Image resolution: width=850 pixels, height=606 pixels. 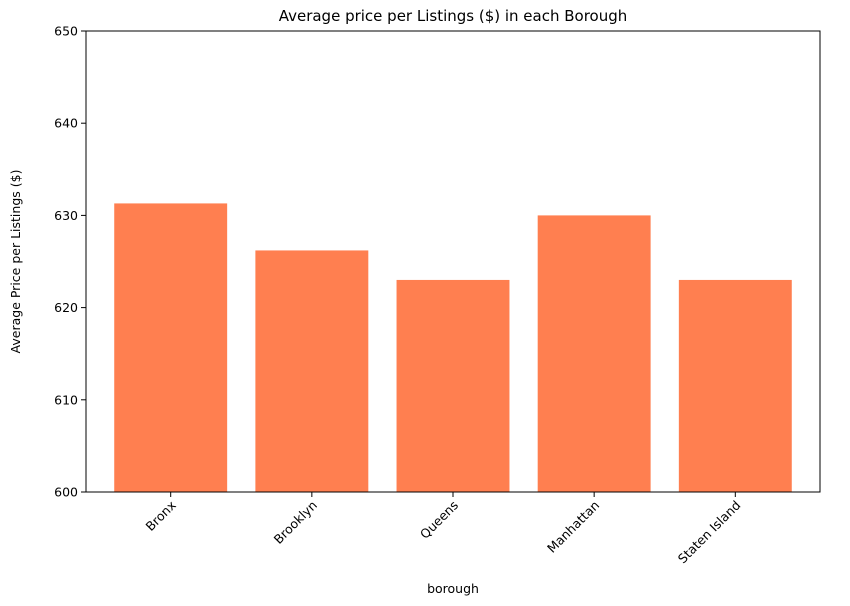 What do you see at coordinates (66, 215) in the screenshot?
I see `y-tick-label: 630` at bounding box center [66, 215].